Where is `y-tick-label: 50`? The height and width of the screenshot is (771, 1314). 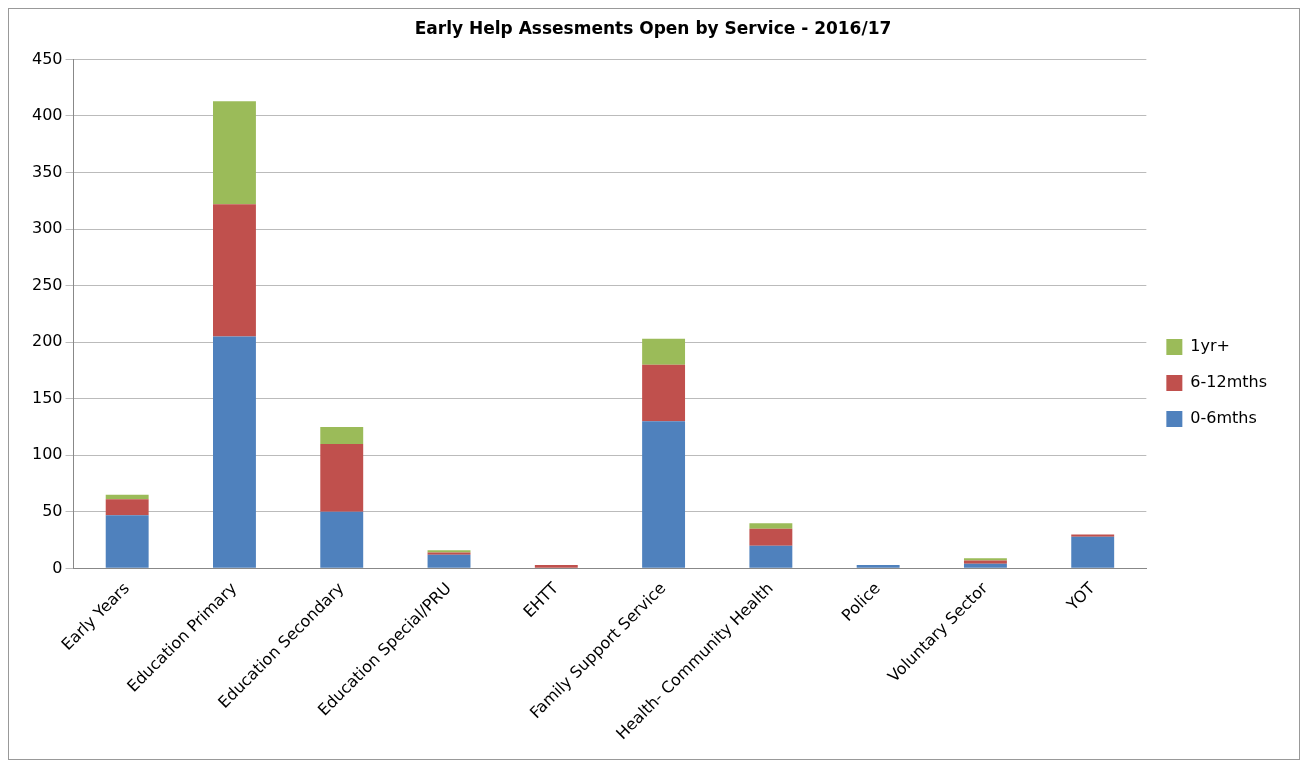 y-tick-label: 50 is located at coordinates (52, 510).